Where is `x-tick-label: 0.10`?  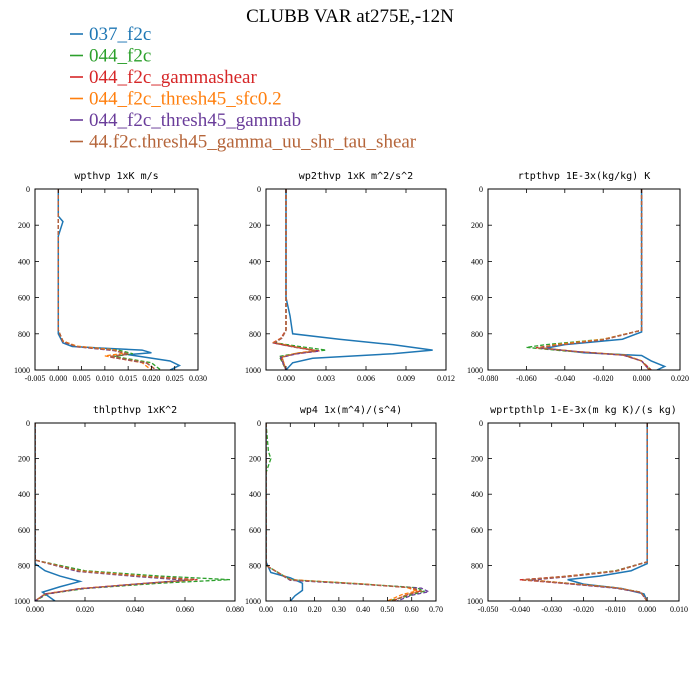
x-tick-label: 0.10 is located at coordinates (290, 609).